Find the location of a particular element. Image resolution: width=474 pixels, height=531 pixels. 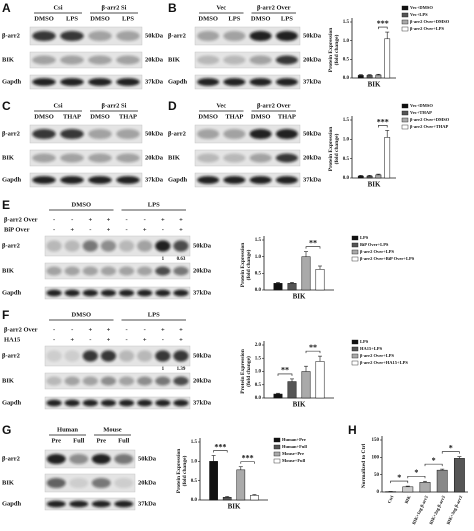

panel-letter: F is located at coordinates (5, 315).